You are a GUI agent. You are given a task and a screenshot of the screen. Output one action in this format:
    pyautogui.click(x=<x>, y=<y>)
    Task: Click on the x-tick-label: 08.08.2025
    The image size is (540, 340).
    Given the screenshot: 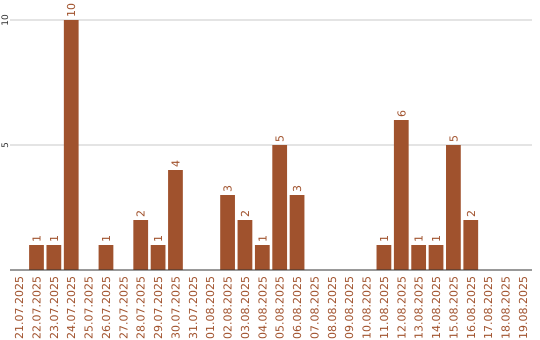 What is the action you would take?
    pyautogui.click(x=332, y=307)
    